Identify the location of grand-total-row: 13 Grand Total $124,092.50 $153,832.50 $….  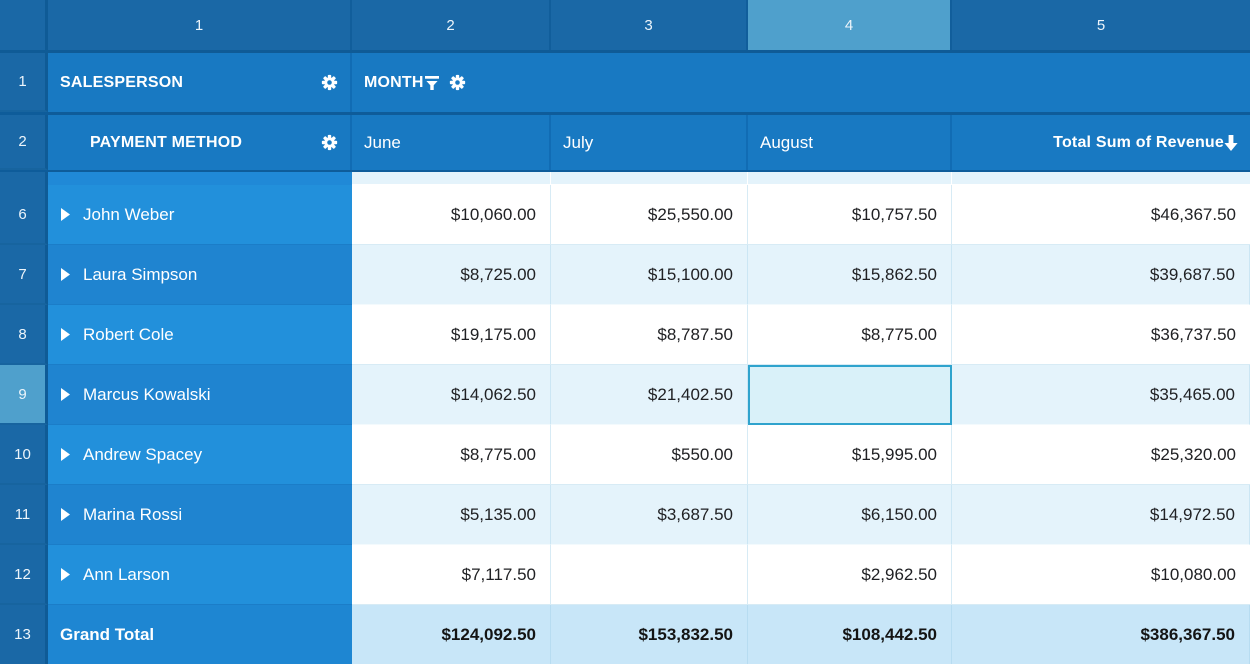
(625, 634).